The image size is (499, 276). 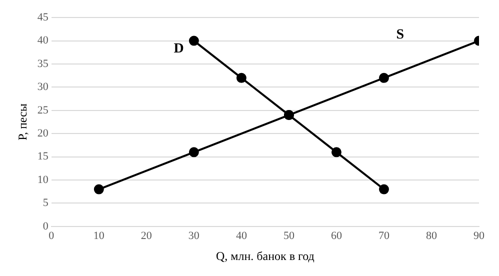 What do you see at coordinates (194, 236) in the screenshot?
I see `x-tick-label: 30` at bounding box center [194, 236].